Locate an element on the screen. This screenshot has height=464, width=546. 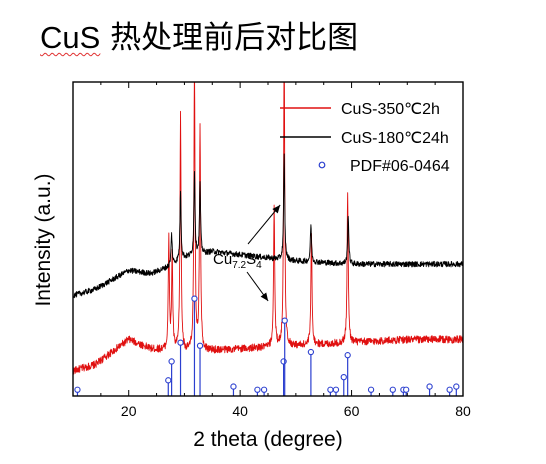
phase-annotation-part: S is located at coordinates (251, 259).